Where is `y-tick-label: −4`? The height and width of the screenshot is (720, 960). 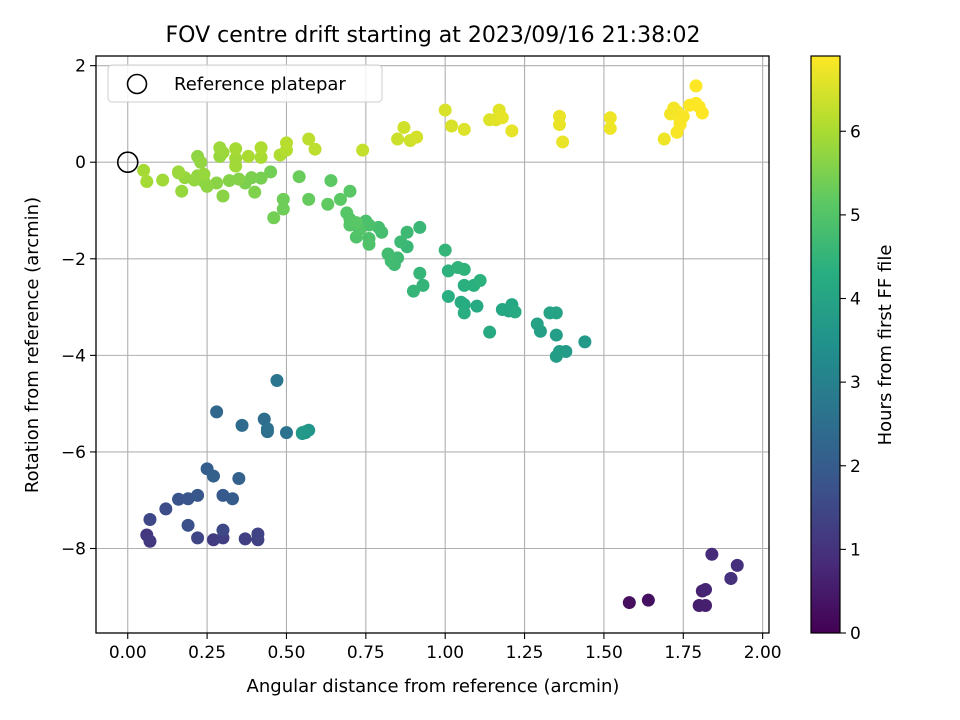 y-tick-label: −4 is located at coordinates (73, 356).